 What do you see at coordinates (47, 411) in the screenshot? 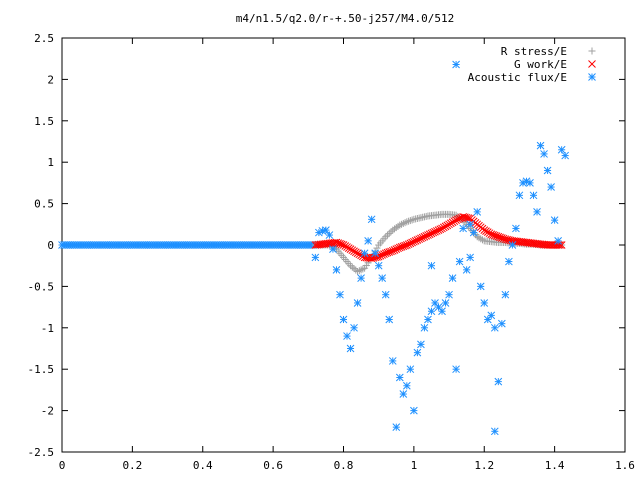
I see `y-tick-label: -2` at bounding box center [47, 411].